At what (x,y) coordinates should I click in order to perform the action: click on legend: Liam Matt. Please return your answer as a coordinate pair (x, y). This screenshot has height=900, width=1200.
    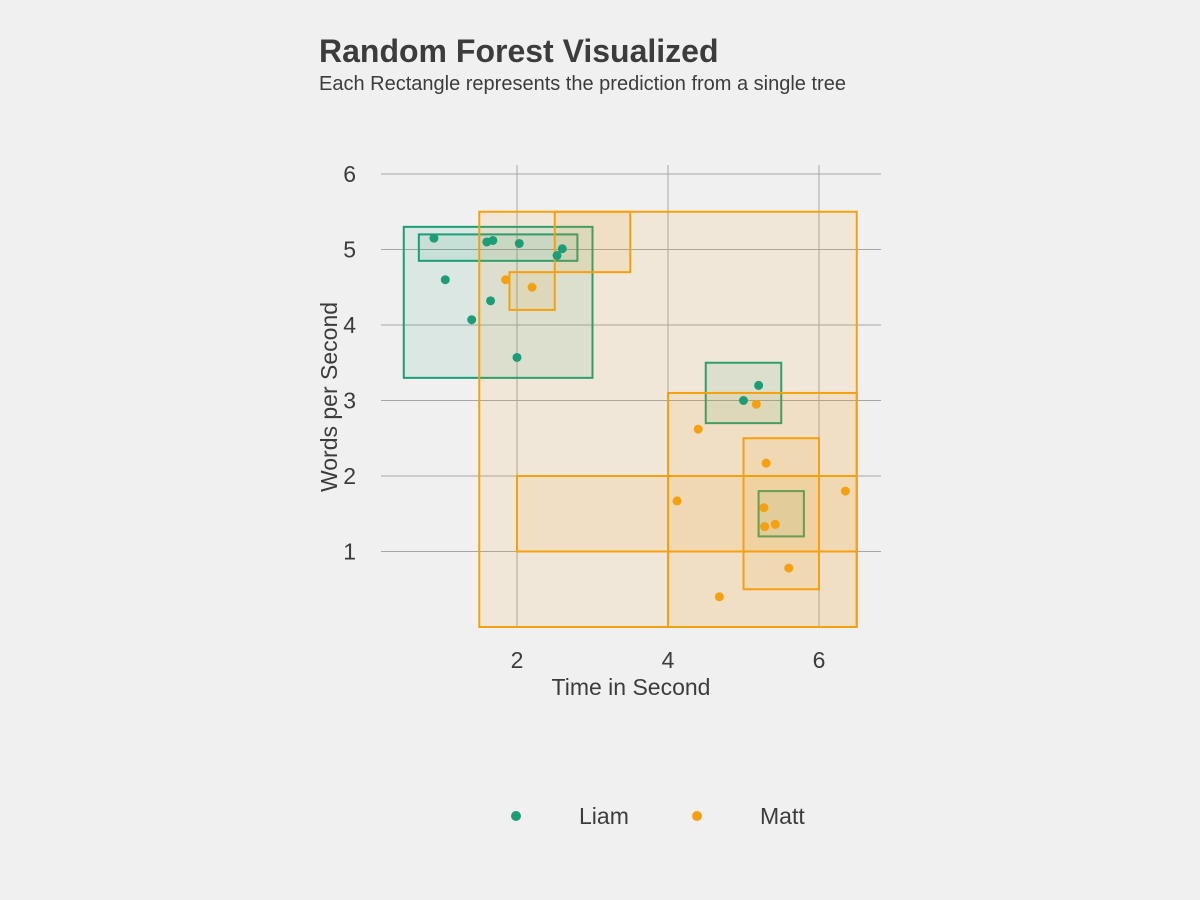
    Looking at the image, I should click on (658, 816).